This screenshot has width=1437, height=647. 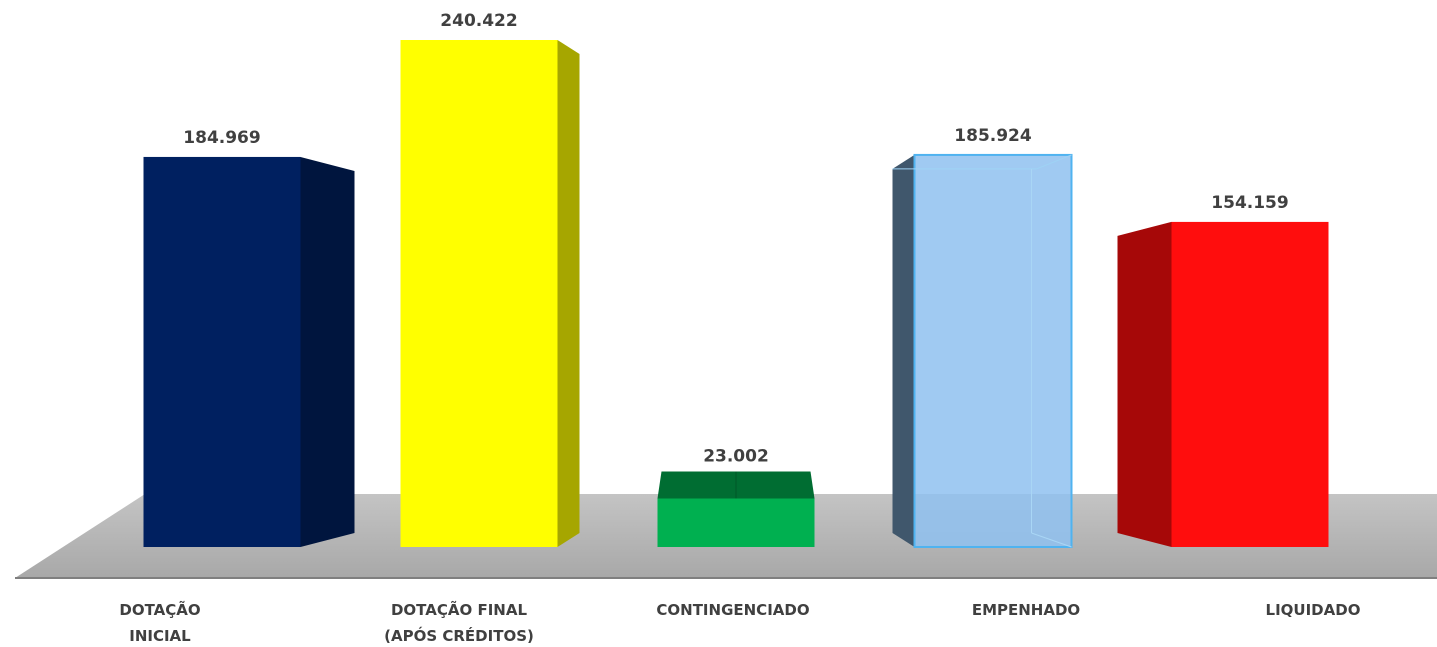 What do you see at coordinates (459, 622) in the screenshot?
I see `category-label: DOTAÇÃO FINAL (APÓS CRÉDITOS)` at bounding box center [459, 622].